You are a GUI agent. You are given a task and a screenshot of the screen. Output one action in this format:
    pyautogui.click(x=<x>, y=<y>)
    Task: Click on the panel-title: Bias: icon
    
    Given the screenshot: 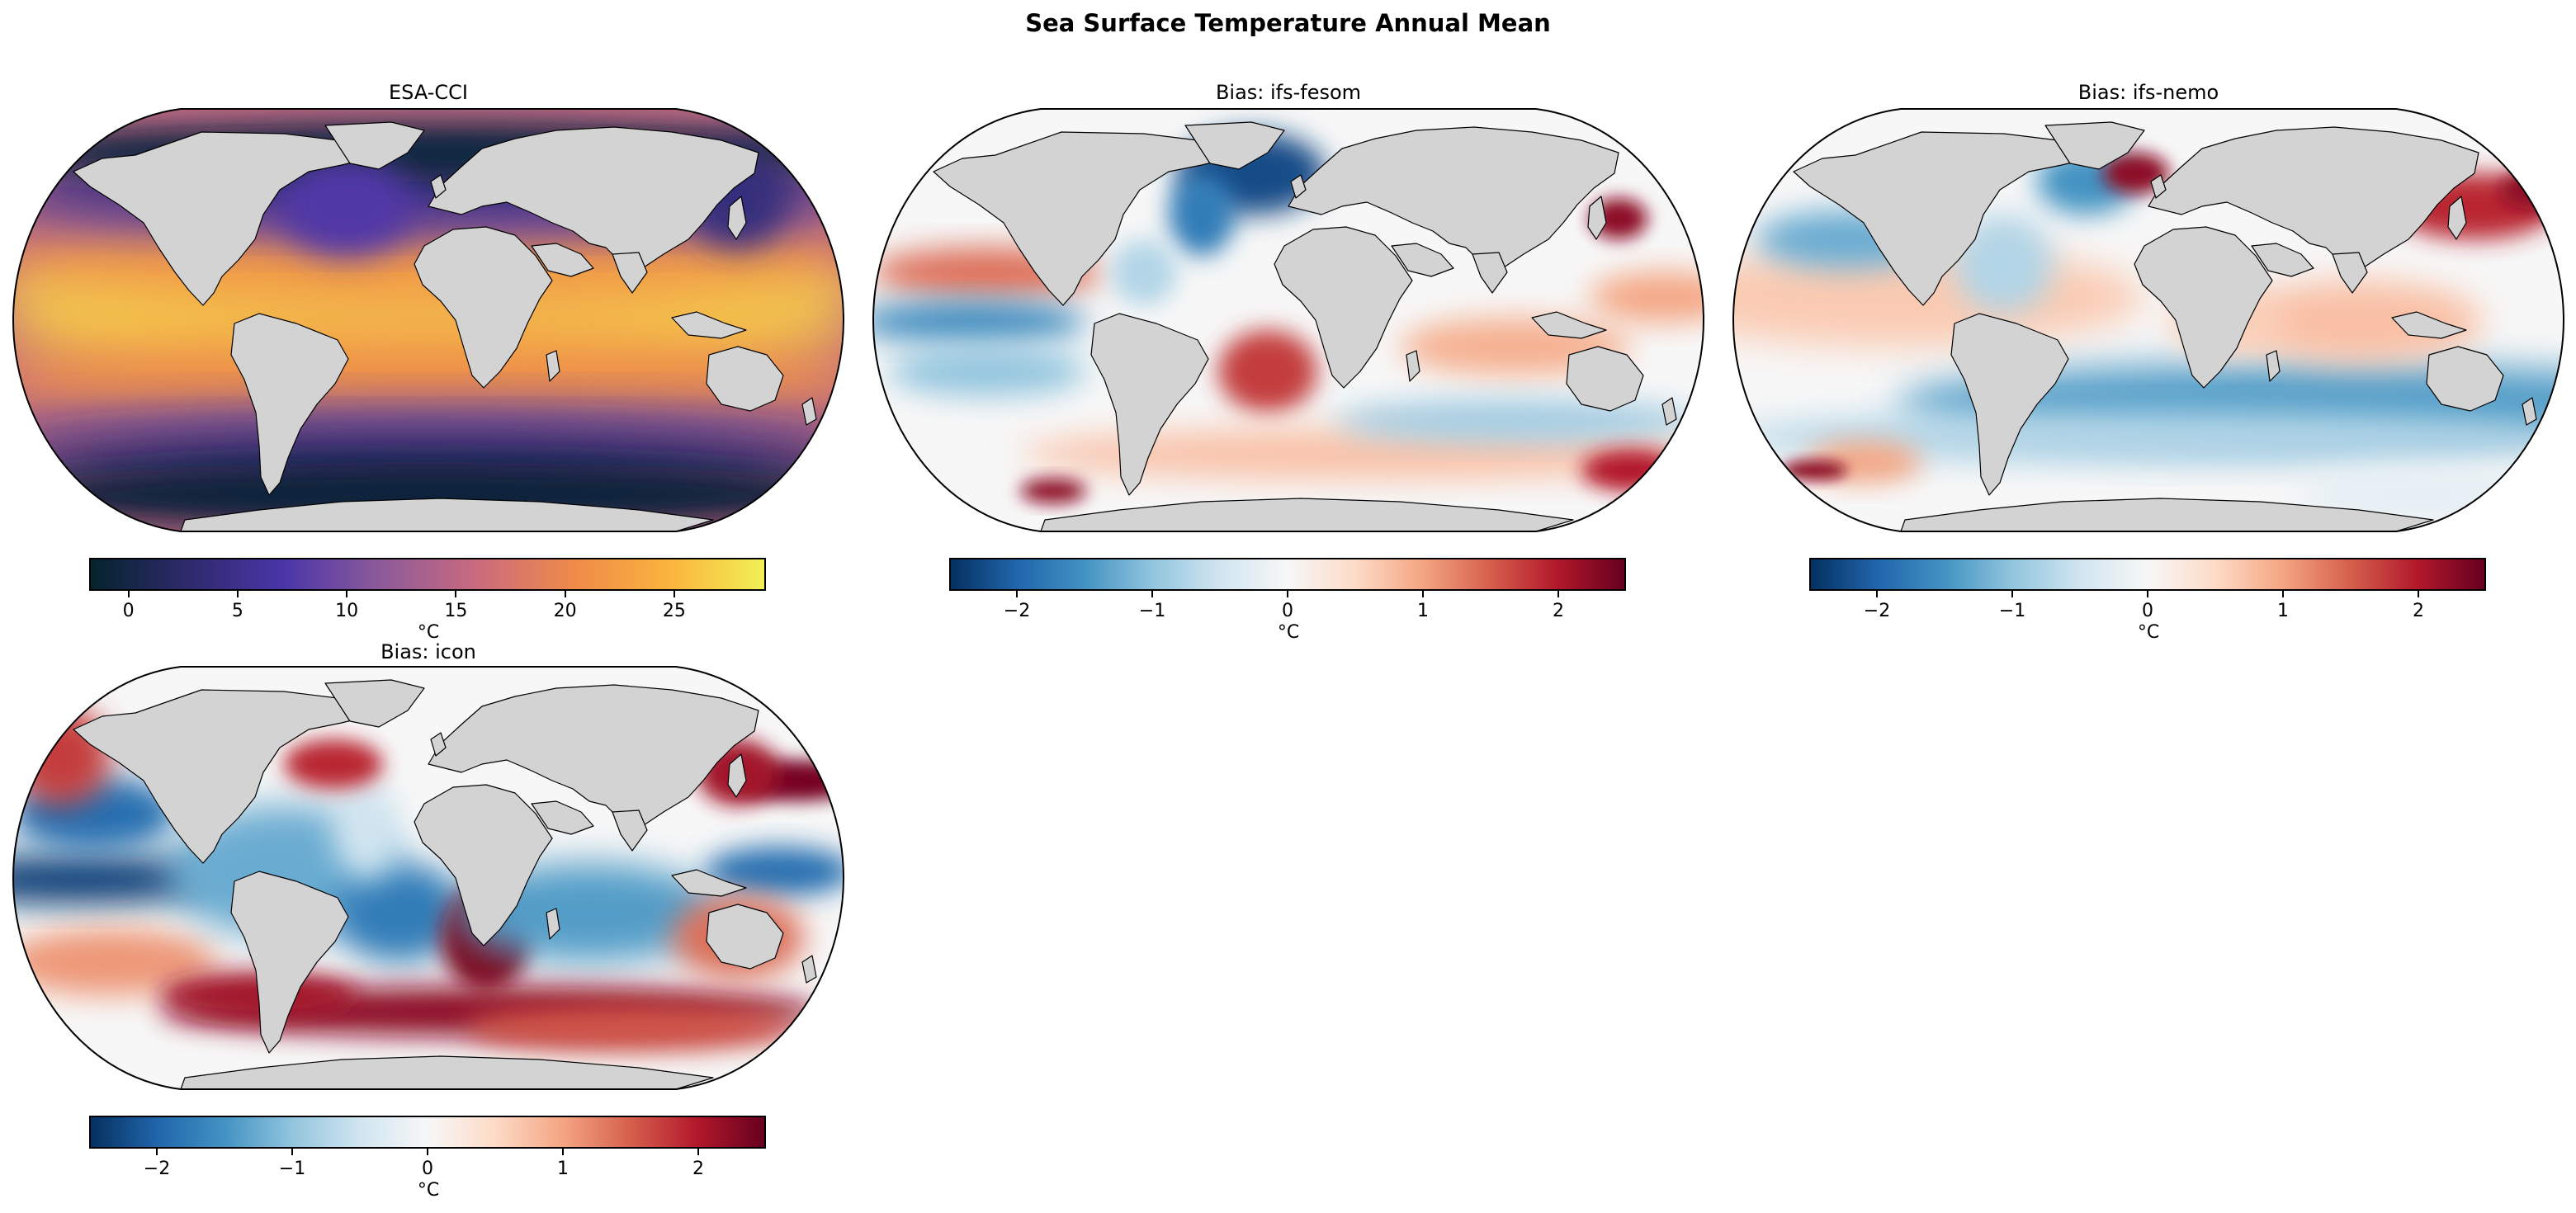 What is the action you would take?
    pyautogui.click(x=428, y=651)
    